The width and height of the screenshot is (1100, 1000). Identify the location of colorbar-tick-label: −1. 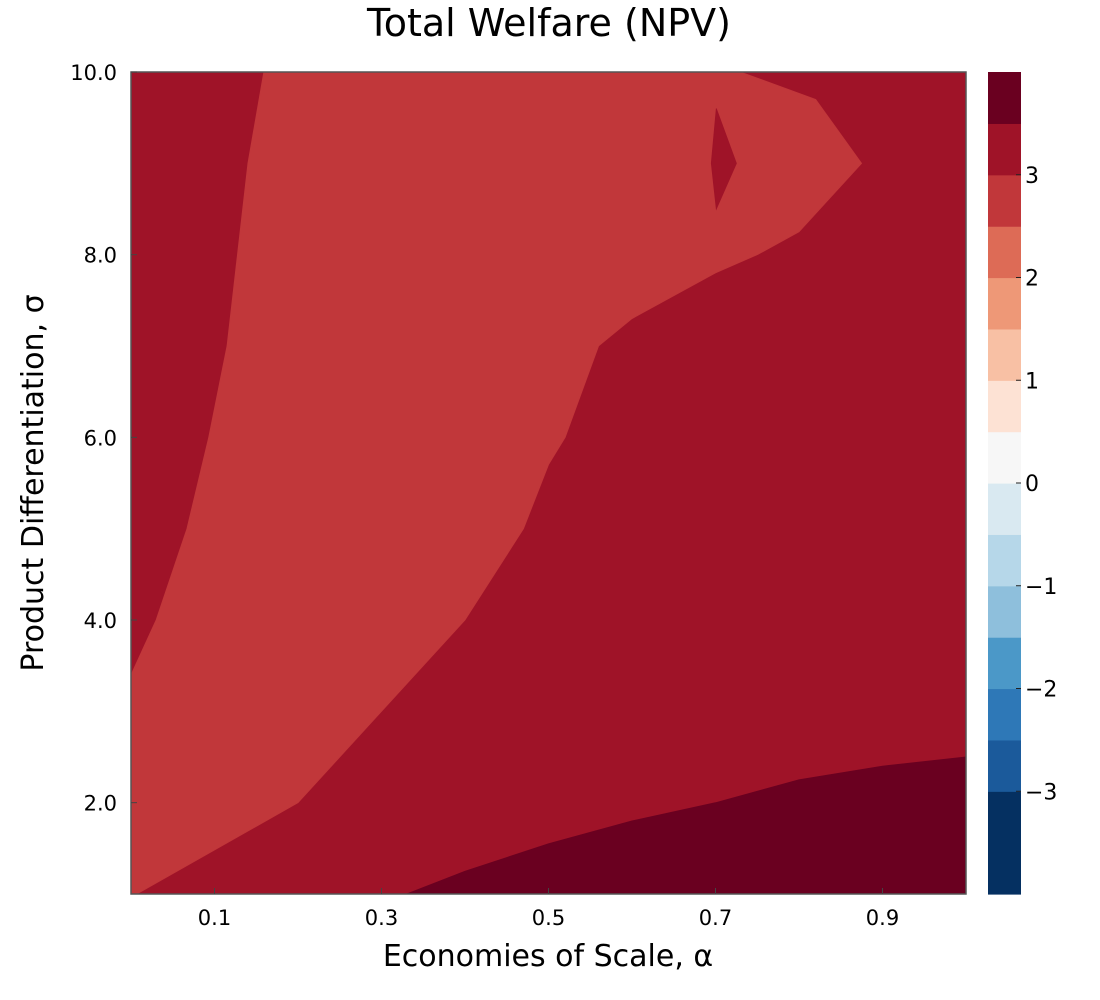
(1041, 587).